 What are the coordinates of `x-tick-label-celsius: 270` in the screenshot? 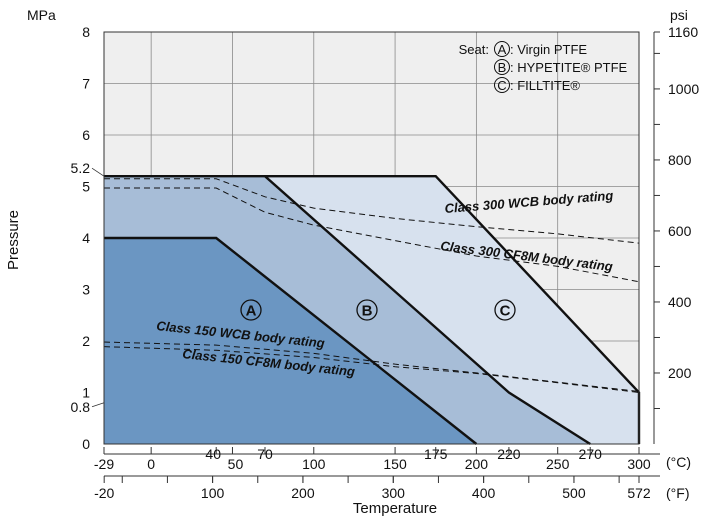 It's located at (591, 454).